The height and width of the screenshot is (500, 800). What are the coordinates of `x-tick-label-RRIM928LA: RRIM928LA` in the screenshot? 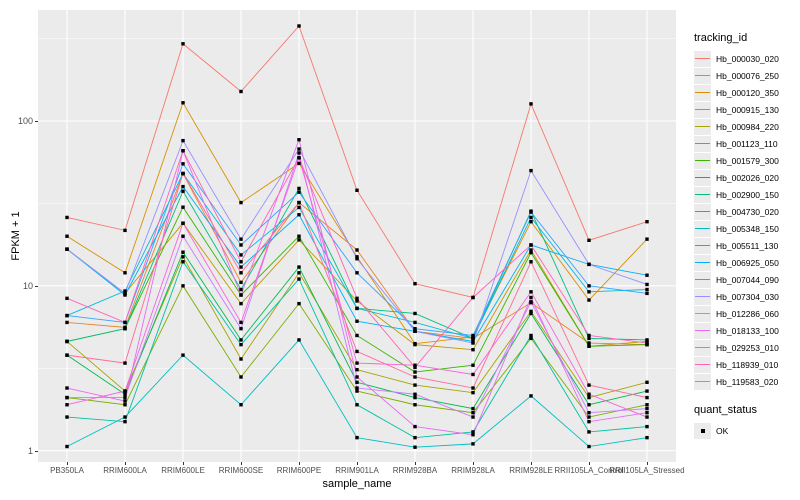 It's located at (473, 470).